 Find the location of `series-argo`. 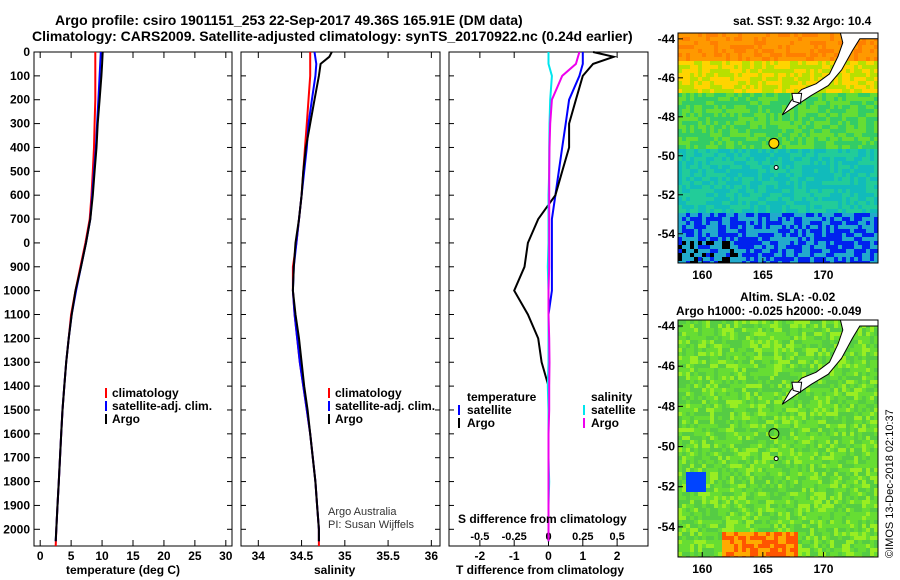

series-argo is located at coordinates (79, 296).